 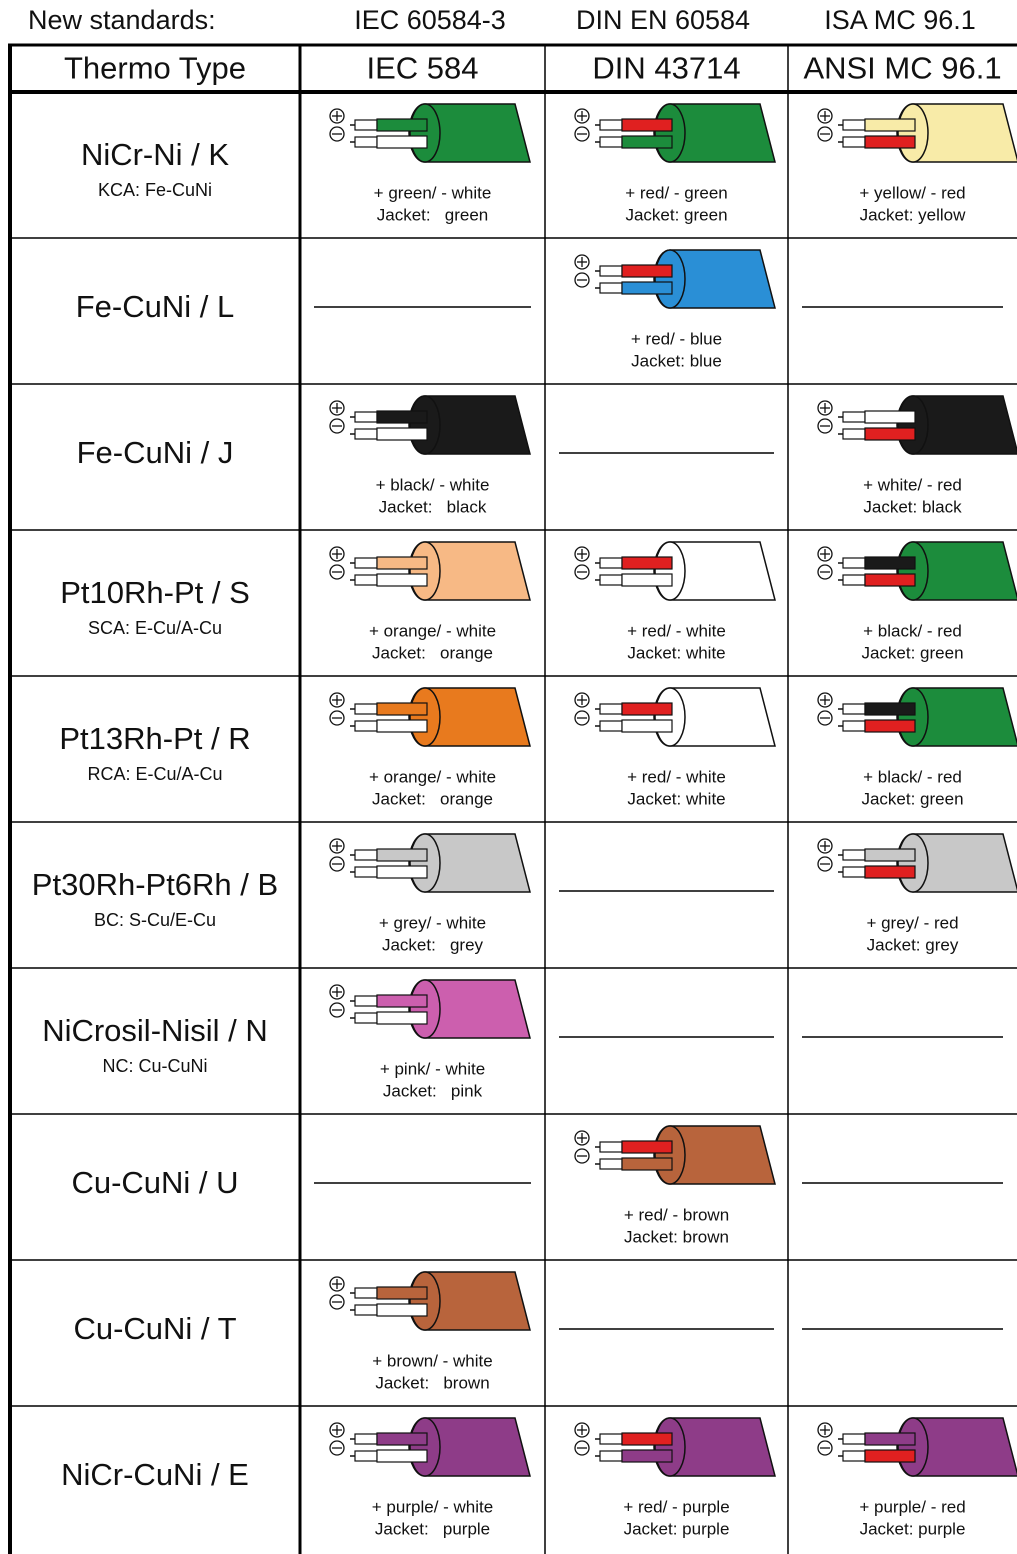 What do you see at coordinates (155, 452) in the screenshot?
I see `thermo-type: Fe-CuNi / J` at bounding box center [155, 452].